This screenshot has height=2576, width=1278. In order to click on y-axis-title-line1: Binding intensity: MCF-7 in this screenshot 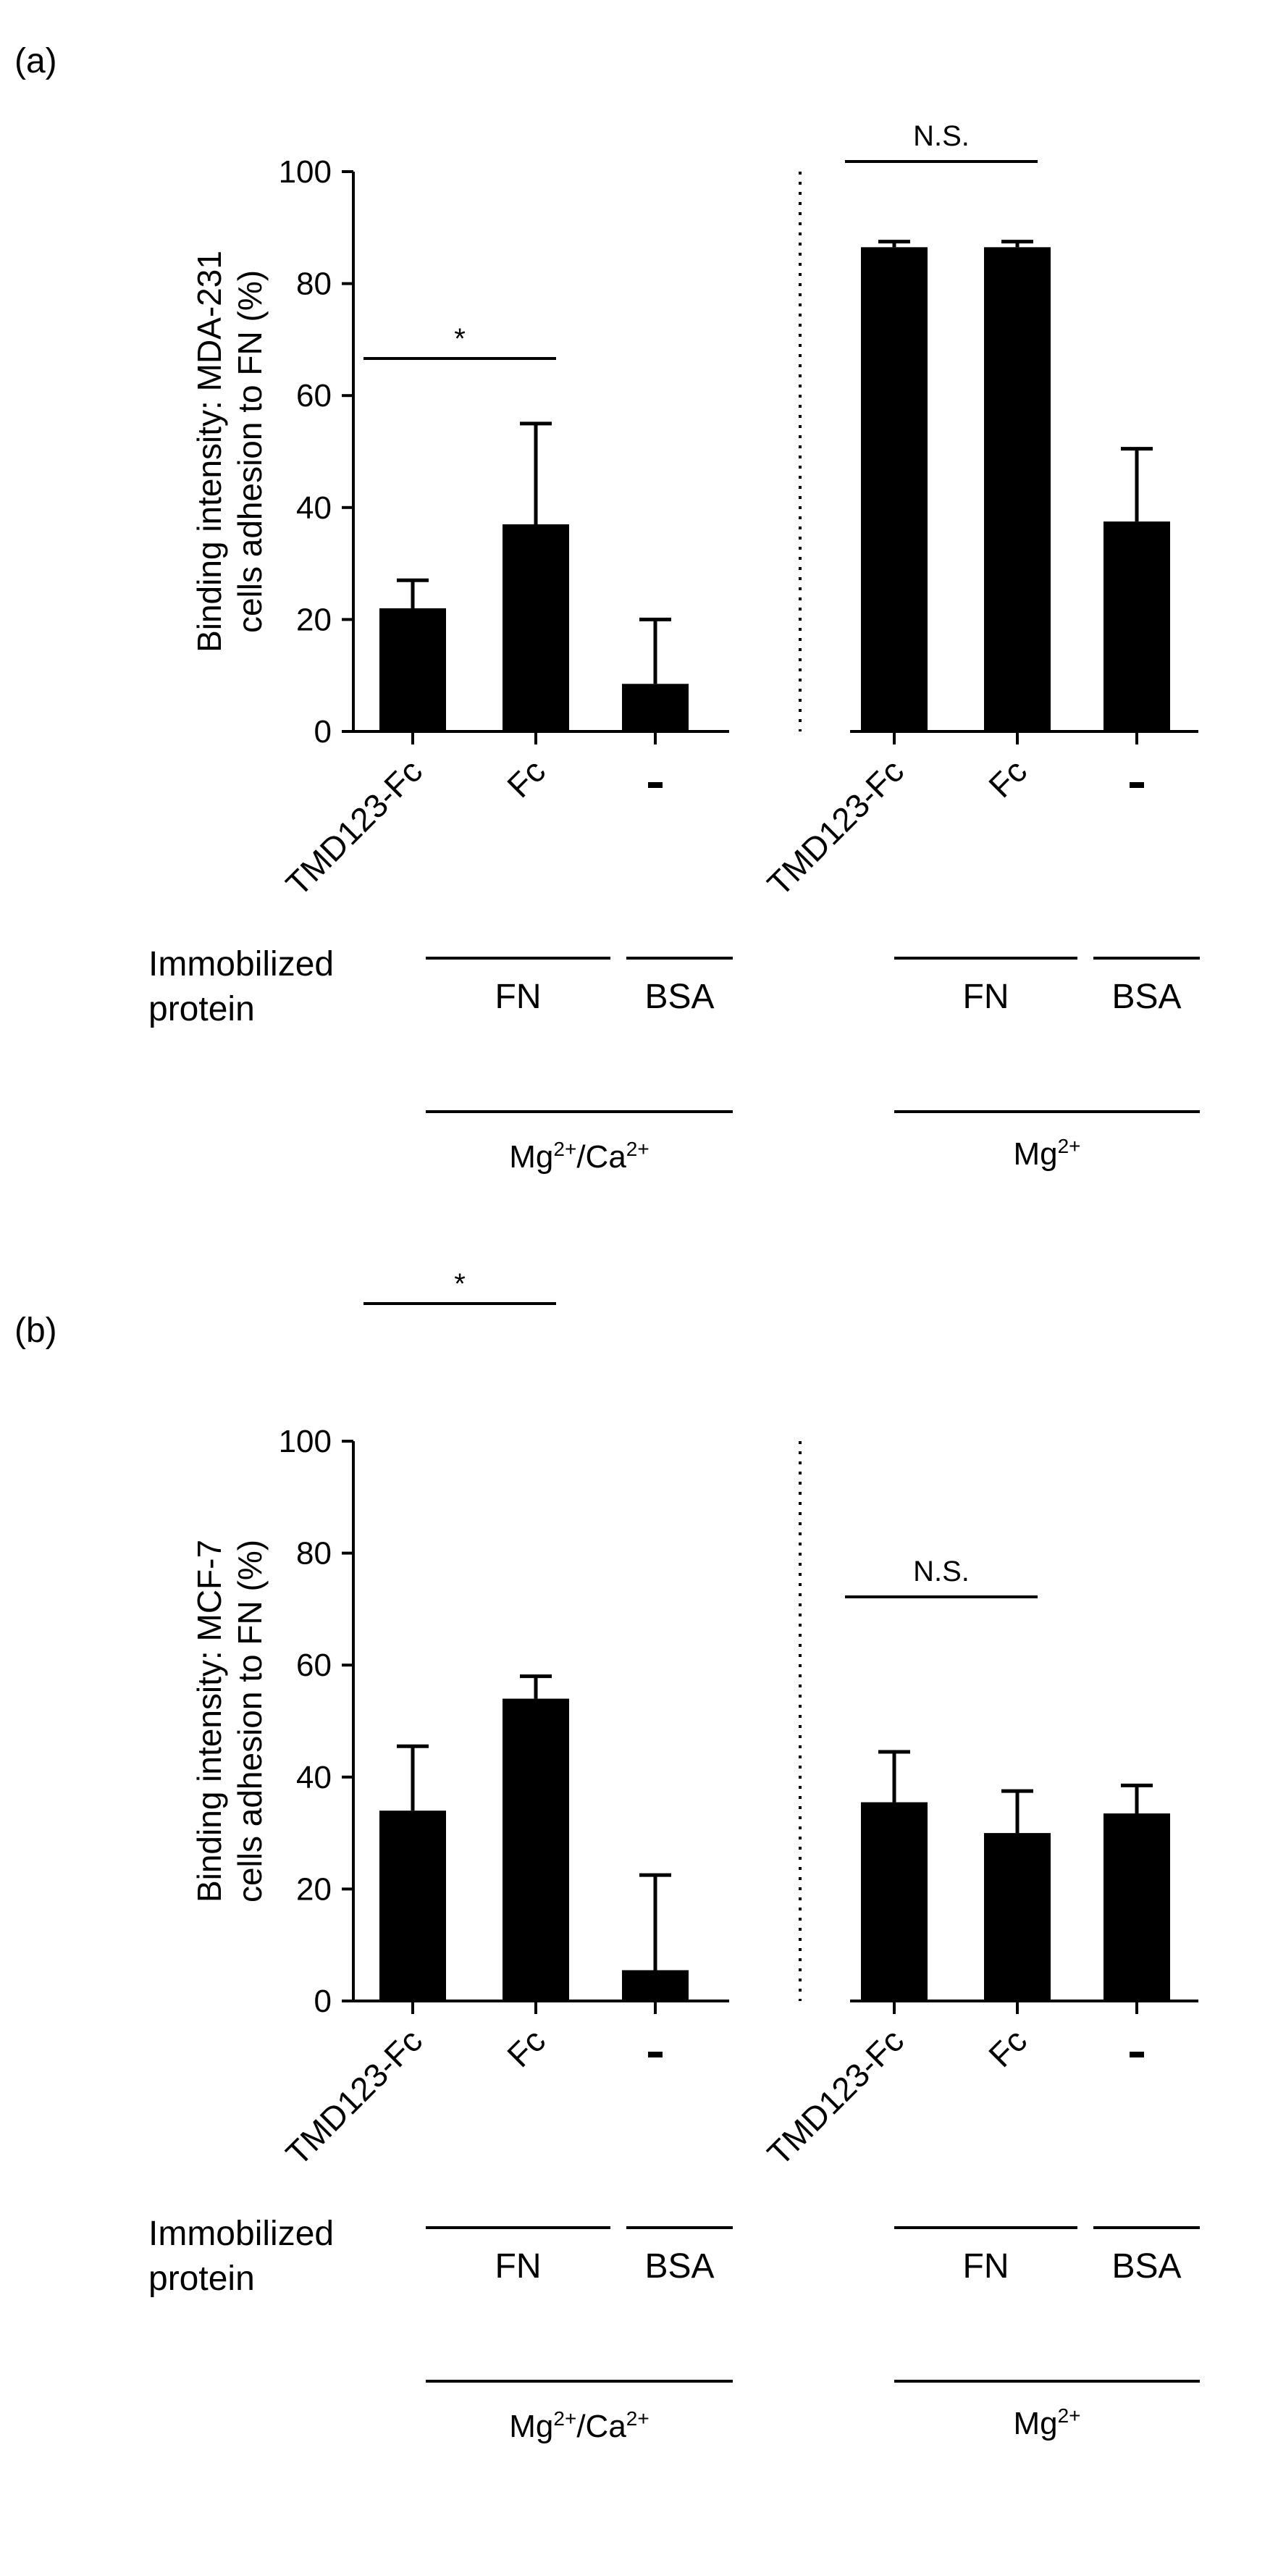, I will do `click(209, 1721)`.